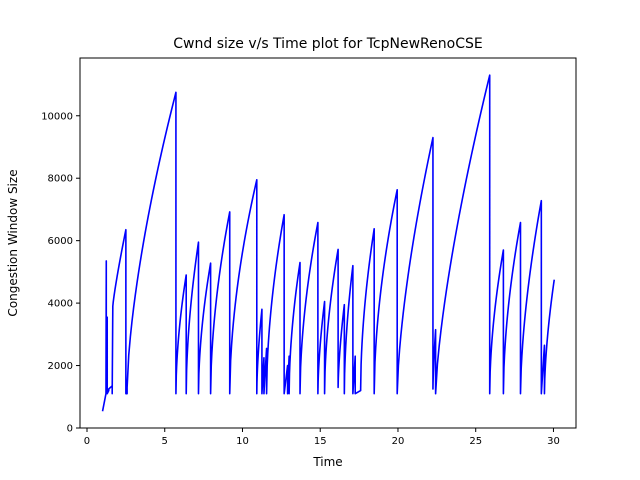 Image resolution: width=640 pixels, height=480 pixels. What do you see at coordinates (70, 429) in the screenshot?
I see `y-tick-label: 0` at bounding box center [70, 429].